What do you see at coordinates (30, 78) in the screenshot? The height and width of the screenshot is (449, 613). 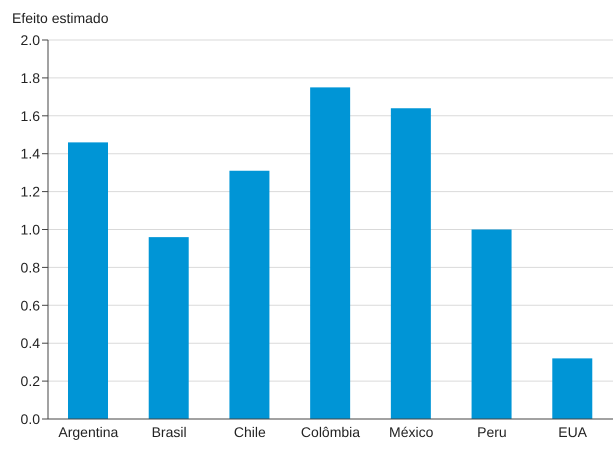 I see `y-tick-label: 1.8` at bounding box center [30, 78].